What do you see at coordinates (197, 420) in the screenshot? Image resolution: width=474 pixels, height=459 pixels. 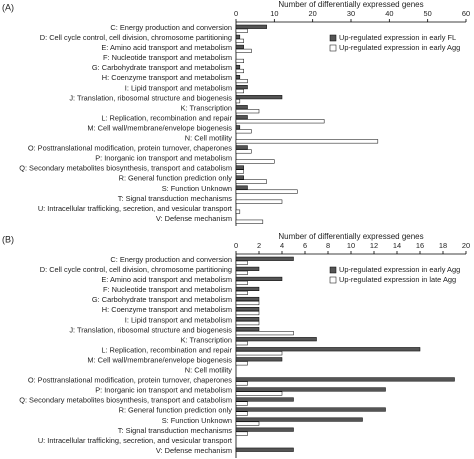 I see `category-label: S: Function Unknown` at bounding box center [197, 420].